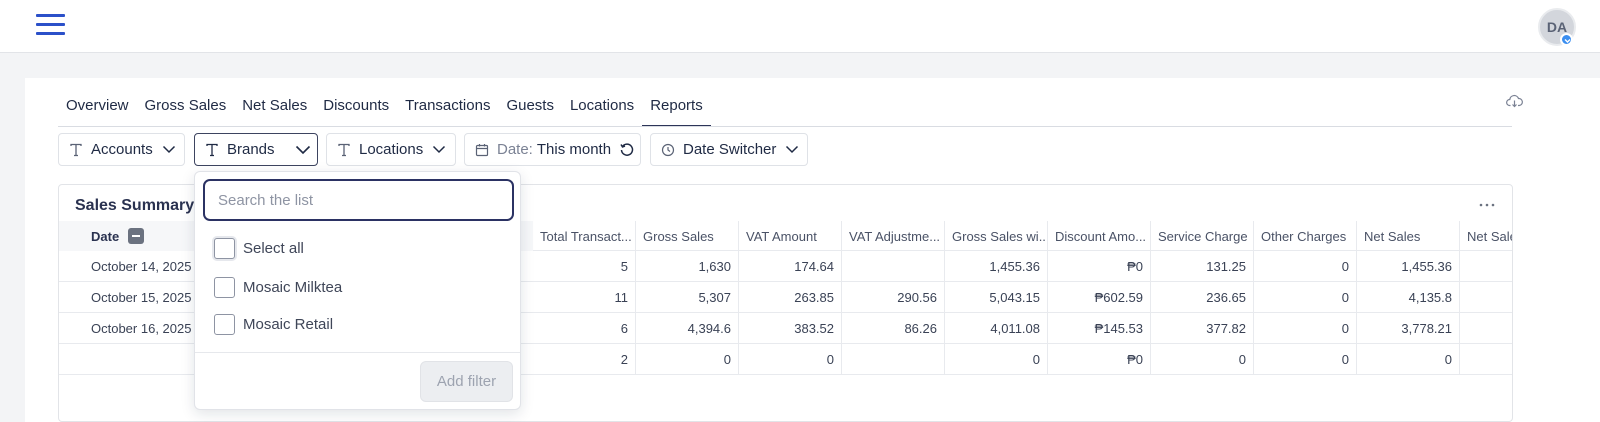 This screenshot has width=1600, height=422. Describe the element at coordinates (530, 105) in the screenshot. I see `tab-guests: Guests` at that location.